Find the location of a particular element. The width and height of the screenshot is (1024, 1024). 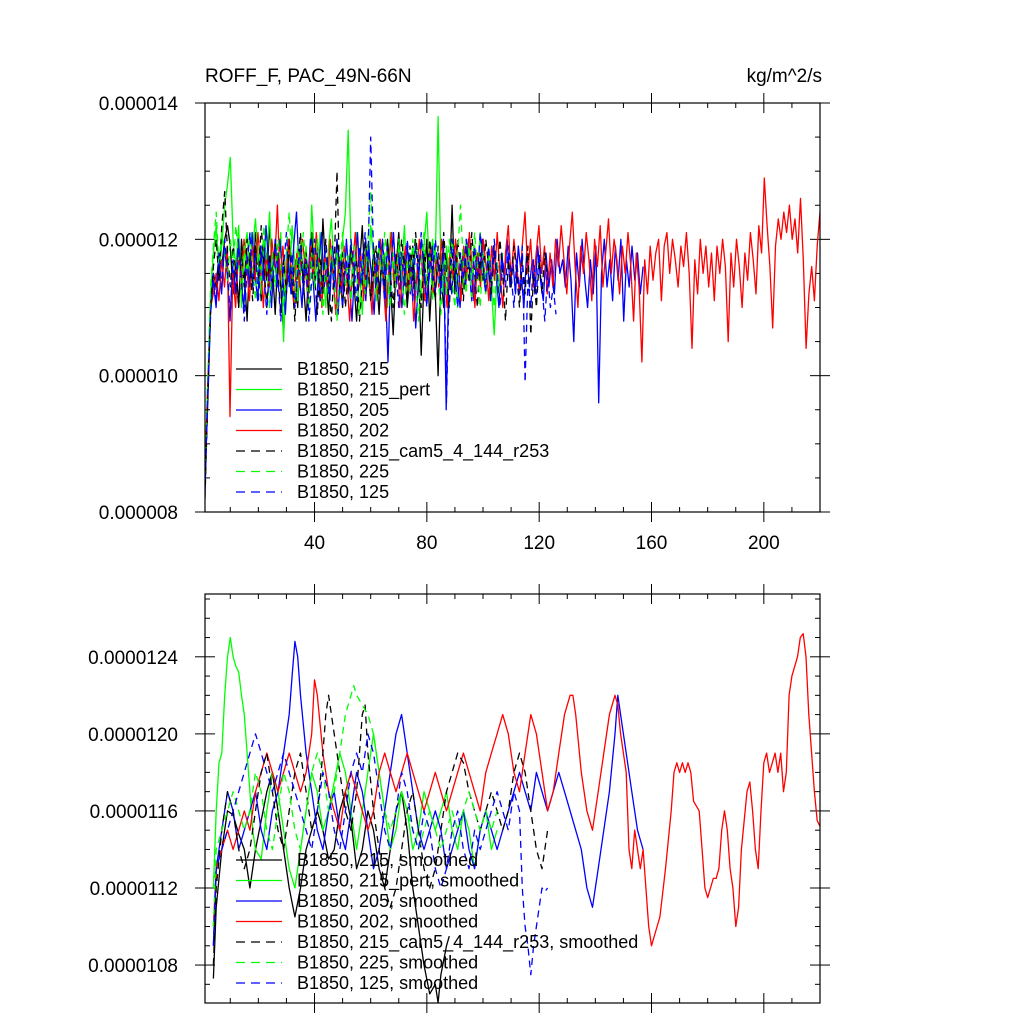

legend-label: B1850, 215_pert is located at coordinates (363, 390).